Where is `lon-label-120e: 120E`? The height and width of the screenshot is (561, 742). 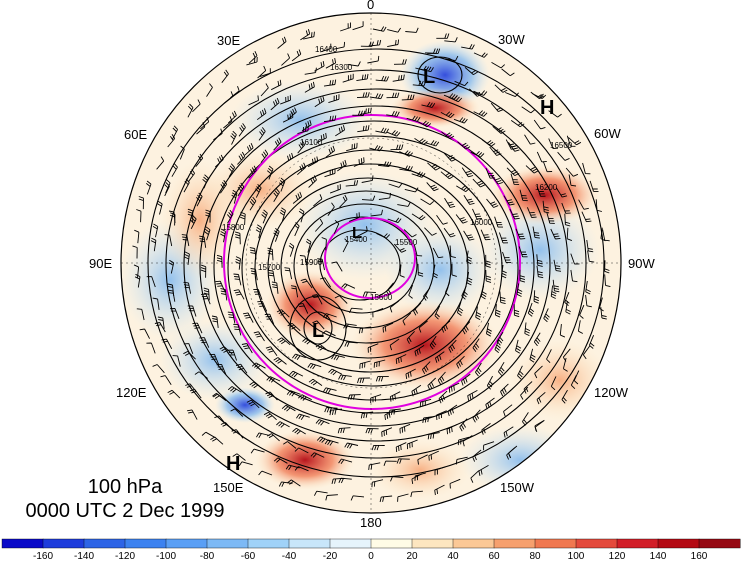
lon-label-120e: 120E is located at coordinates (131, 392).